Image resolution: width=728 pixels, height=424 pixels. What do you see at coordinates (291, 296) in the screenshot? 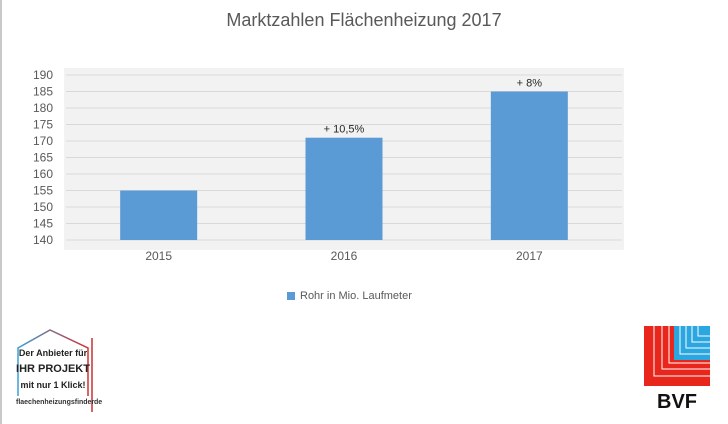
I see `legend-swatch` at bounding box center [291, 296].